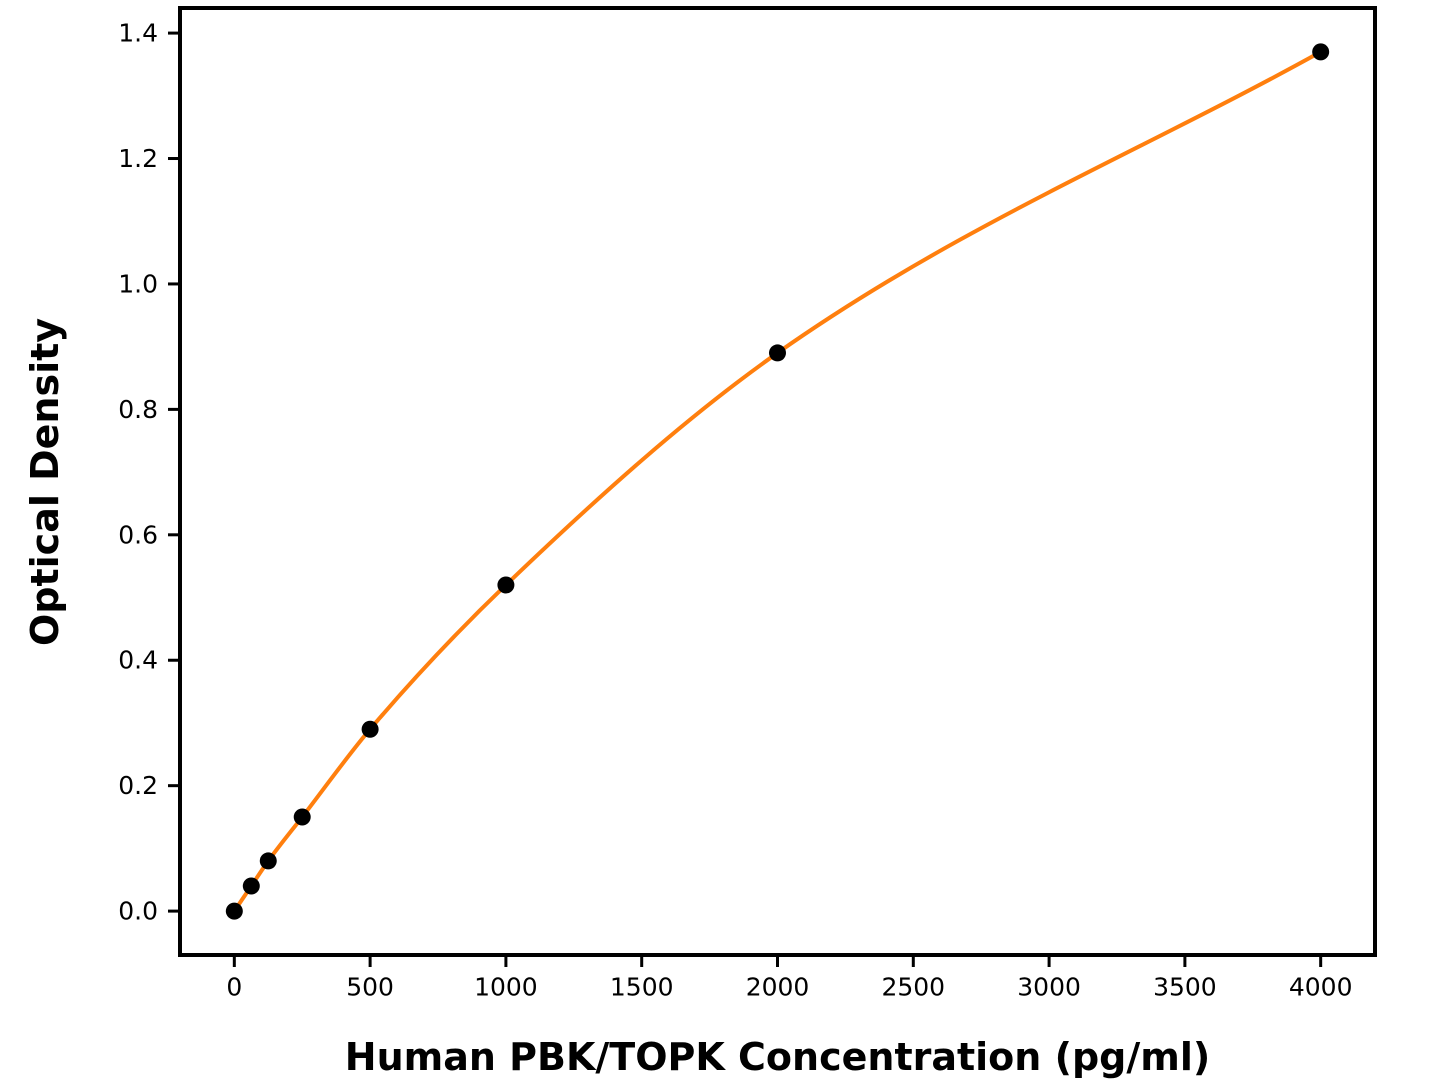  I want to click on x-tick-label: 0, so click(234, 986).